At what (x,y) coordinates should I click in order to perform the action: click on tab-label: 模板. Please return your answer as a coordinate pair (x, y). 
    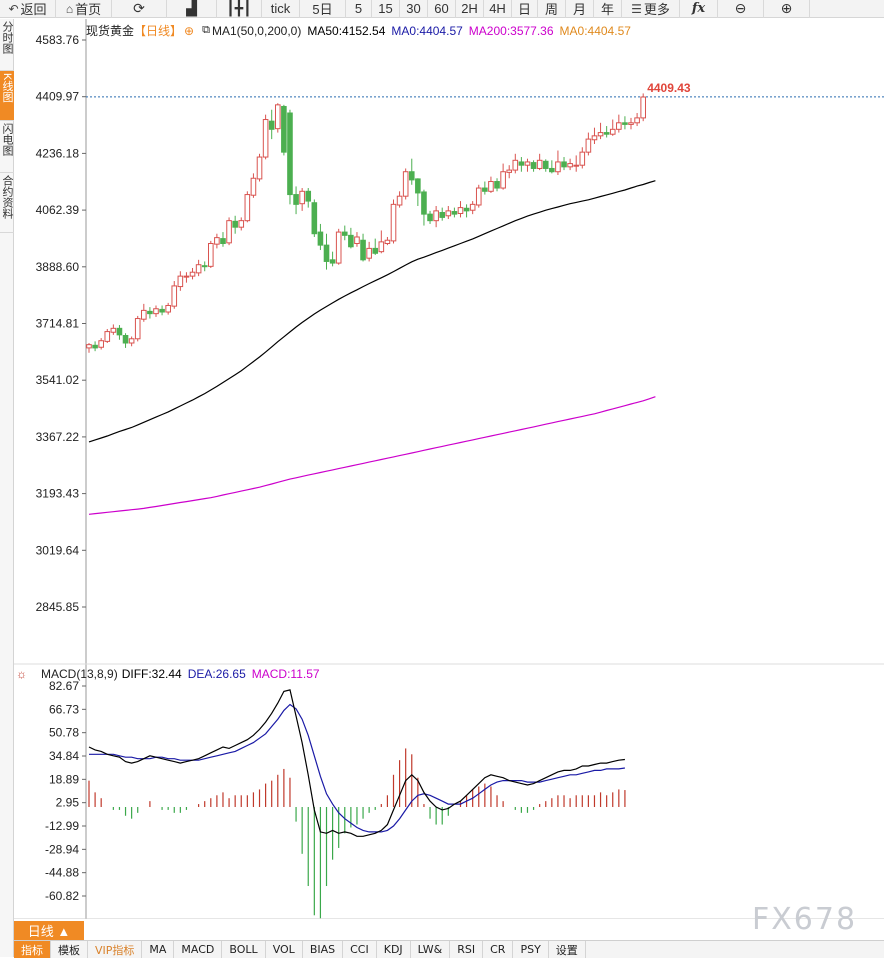
    Looking at the image, I should click on (69, 950).